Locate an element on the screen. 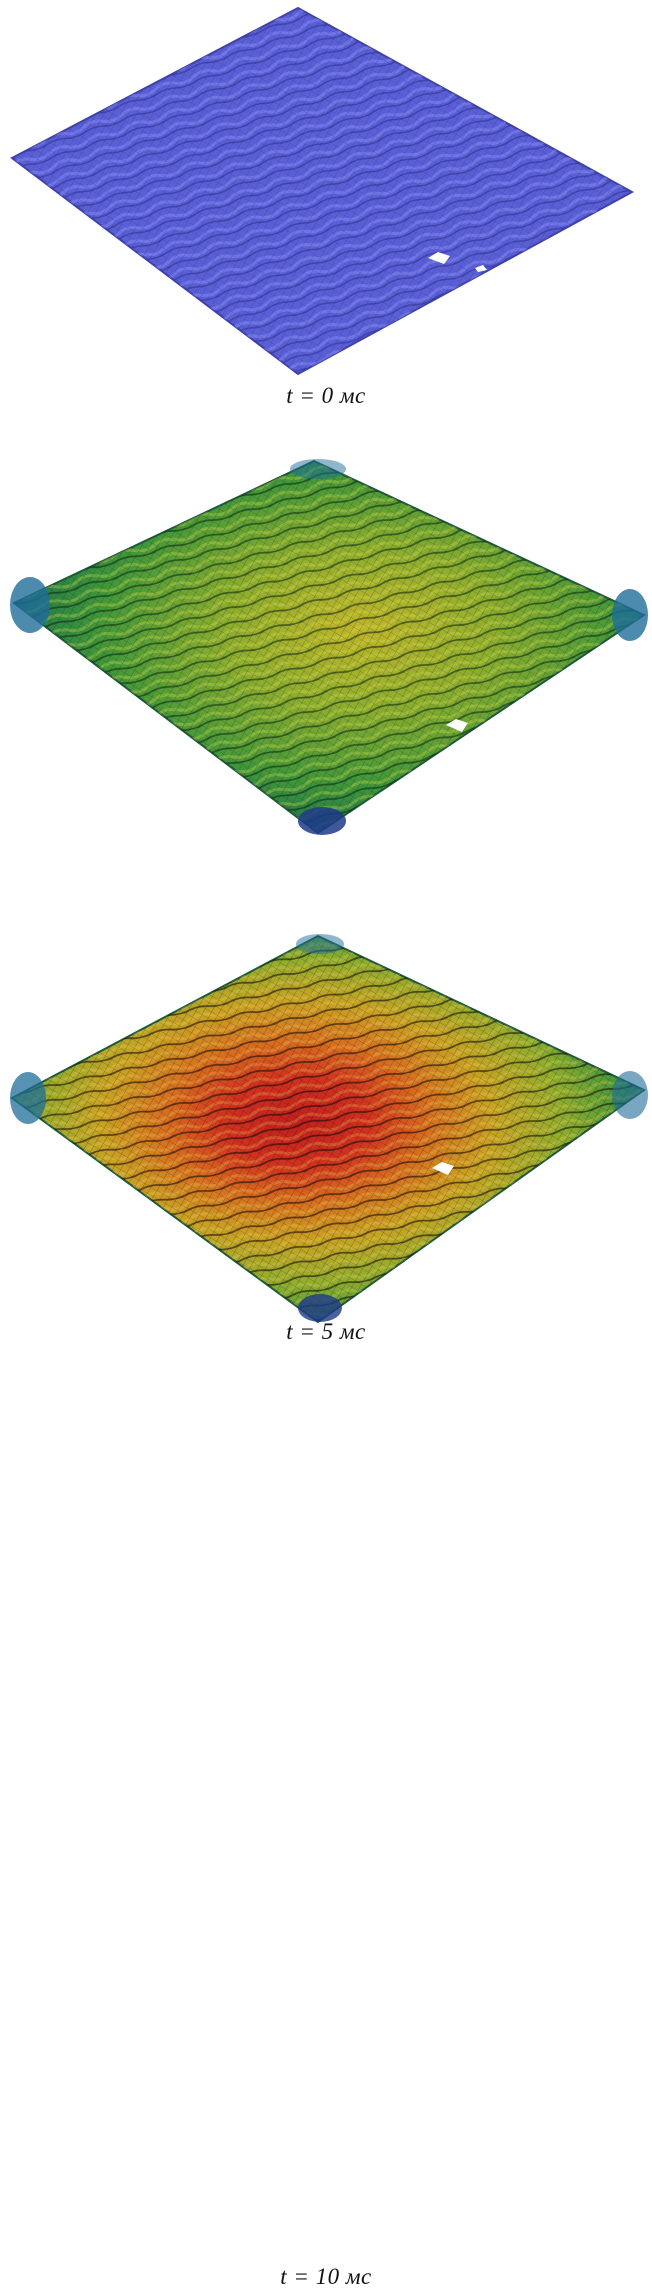 Image resolution: width=652 pixels, height=2290 pixels. time-caption: t = 10 мс is located at coordinates (326, 2276).